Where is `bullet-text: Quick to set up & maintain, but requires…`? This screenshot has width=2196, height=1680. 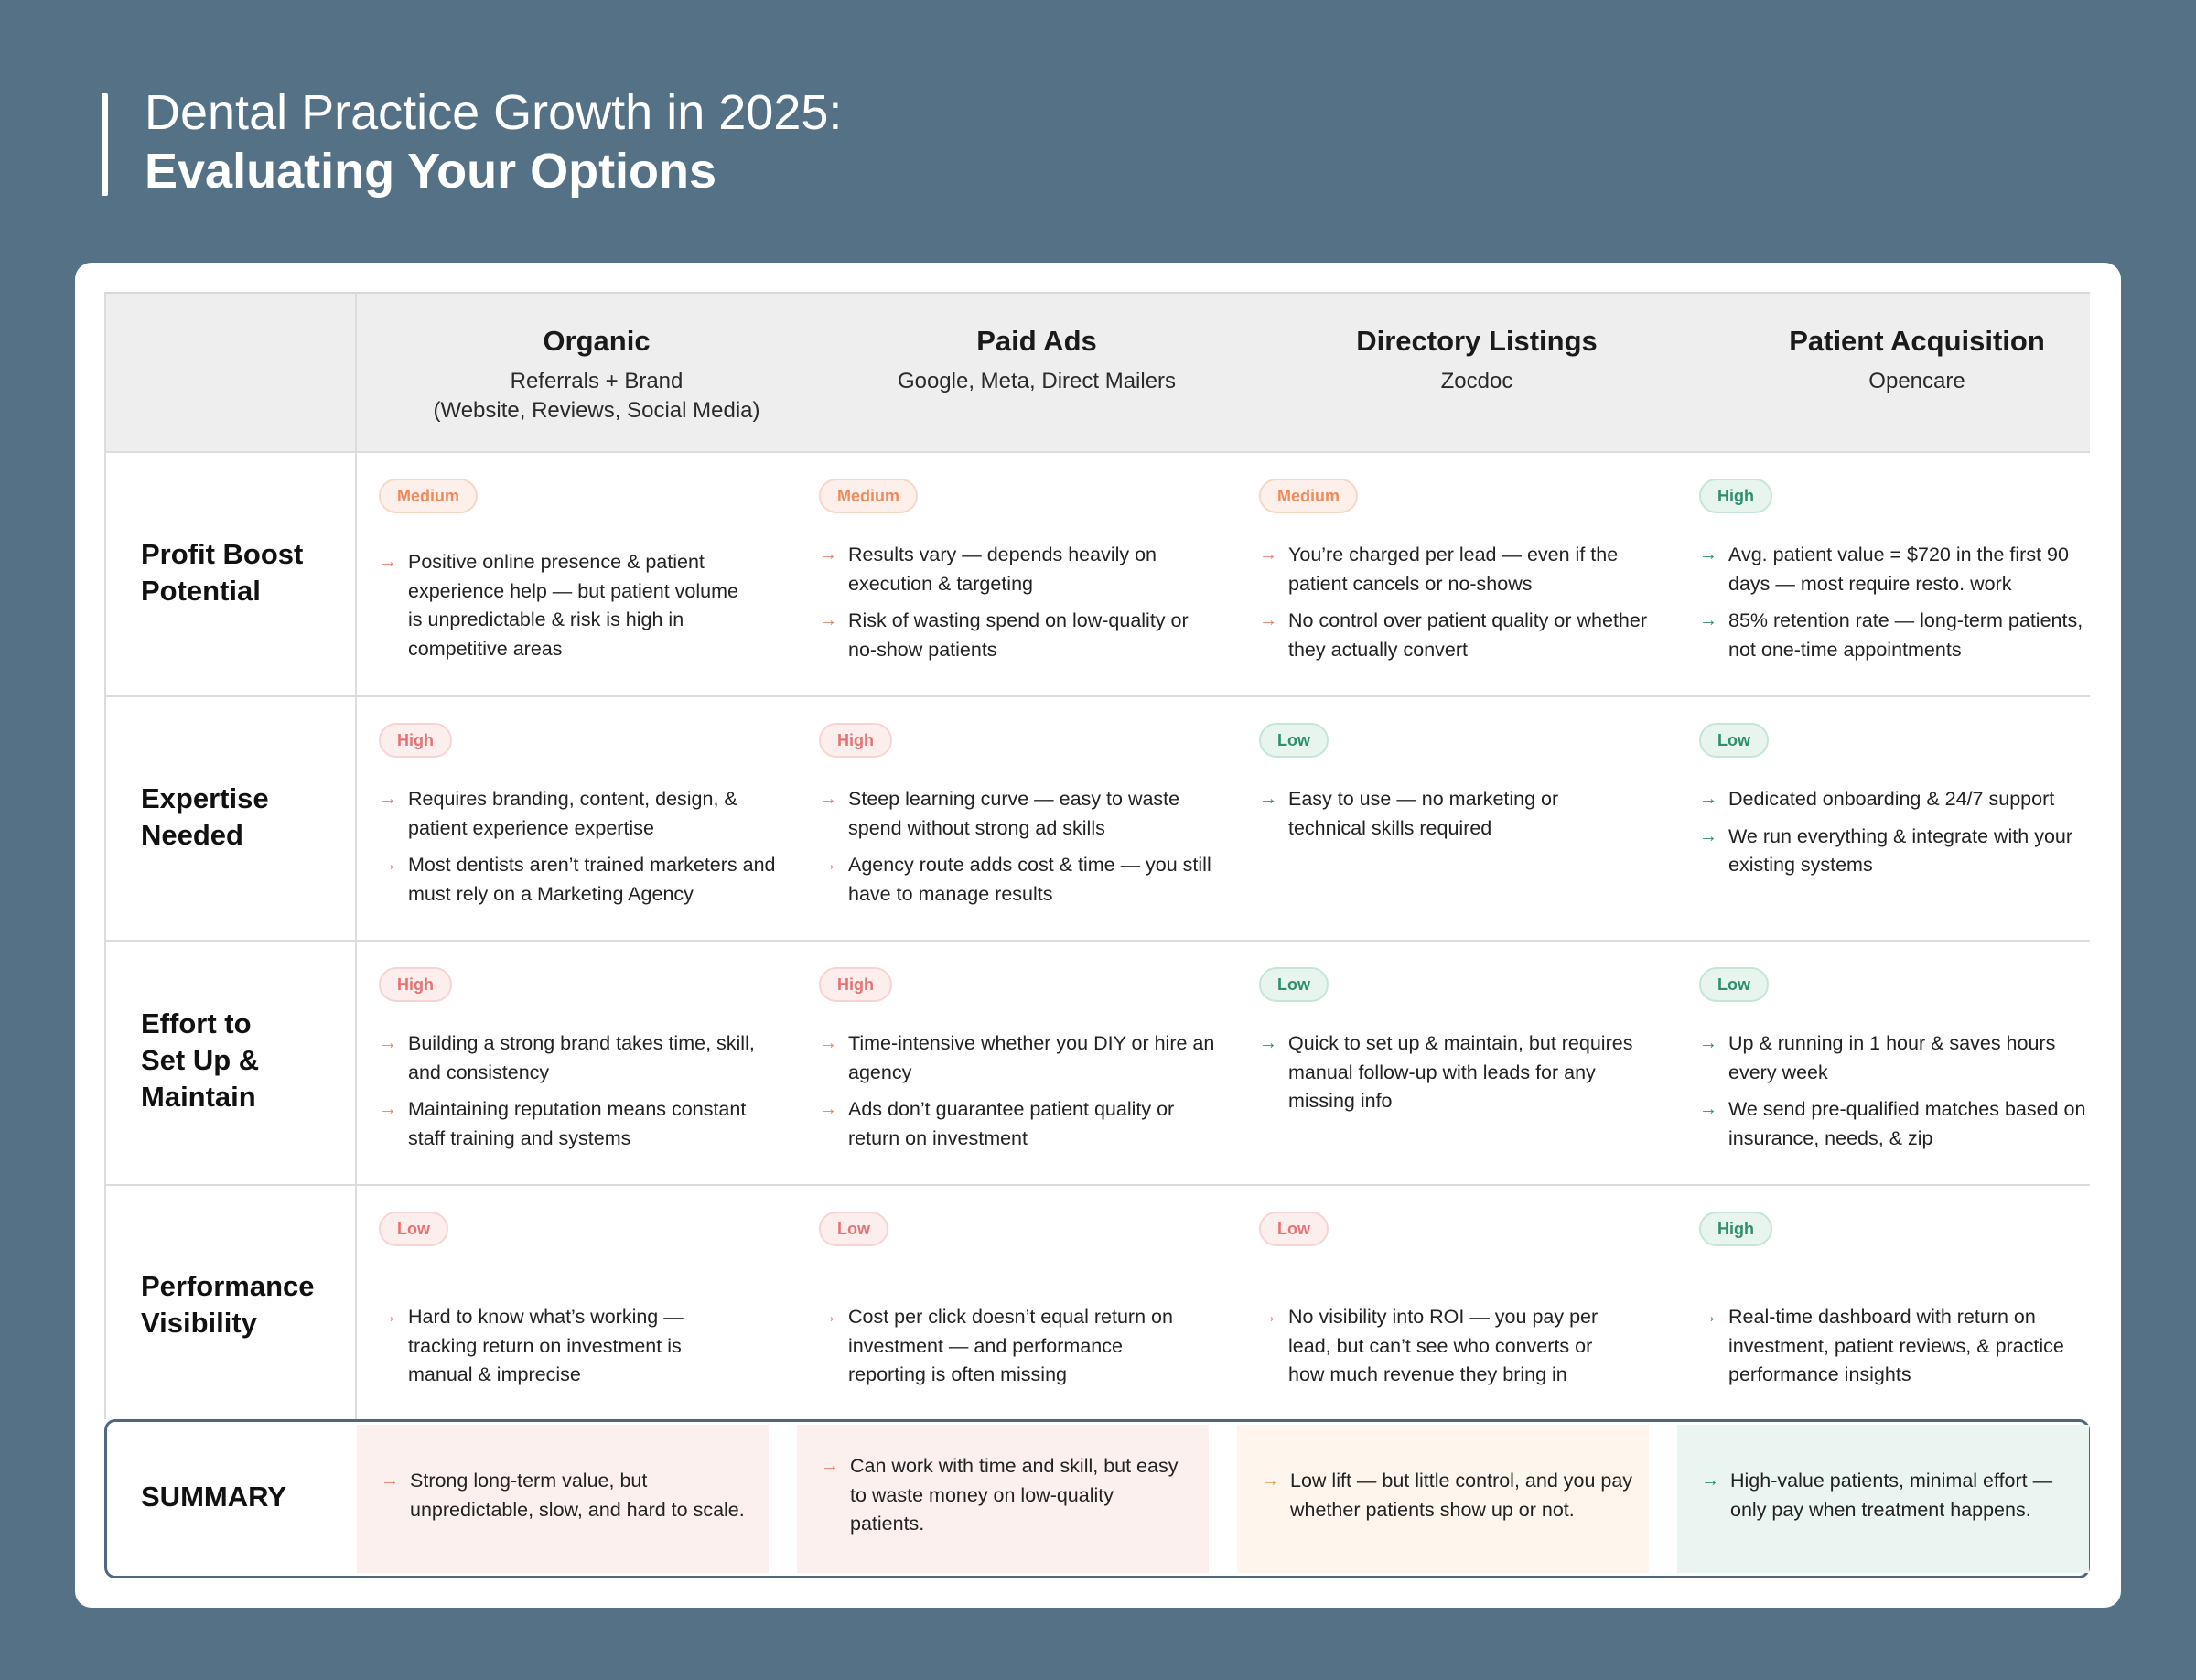 bullet-text: Quick to set up & maintain, but requires… is located at coordinates (1461, 1072).